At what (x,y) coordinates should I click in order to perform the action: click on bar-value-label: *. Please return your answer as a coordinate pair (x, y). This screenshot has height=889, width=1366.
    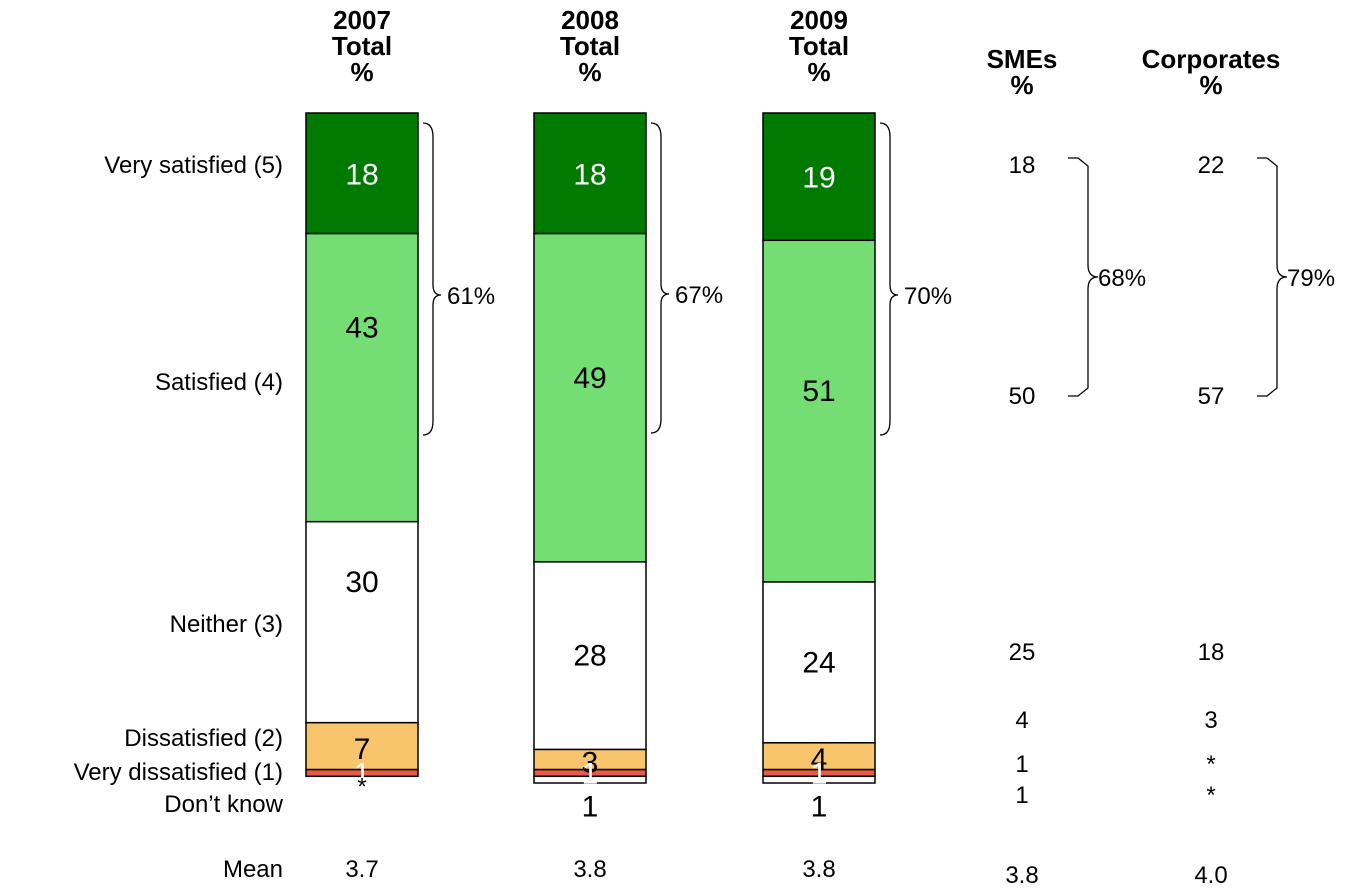
    Looking at the image, I should click on (361, 786).